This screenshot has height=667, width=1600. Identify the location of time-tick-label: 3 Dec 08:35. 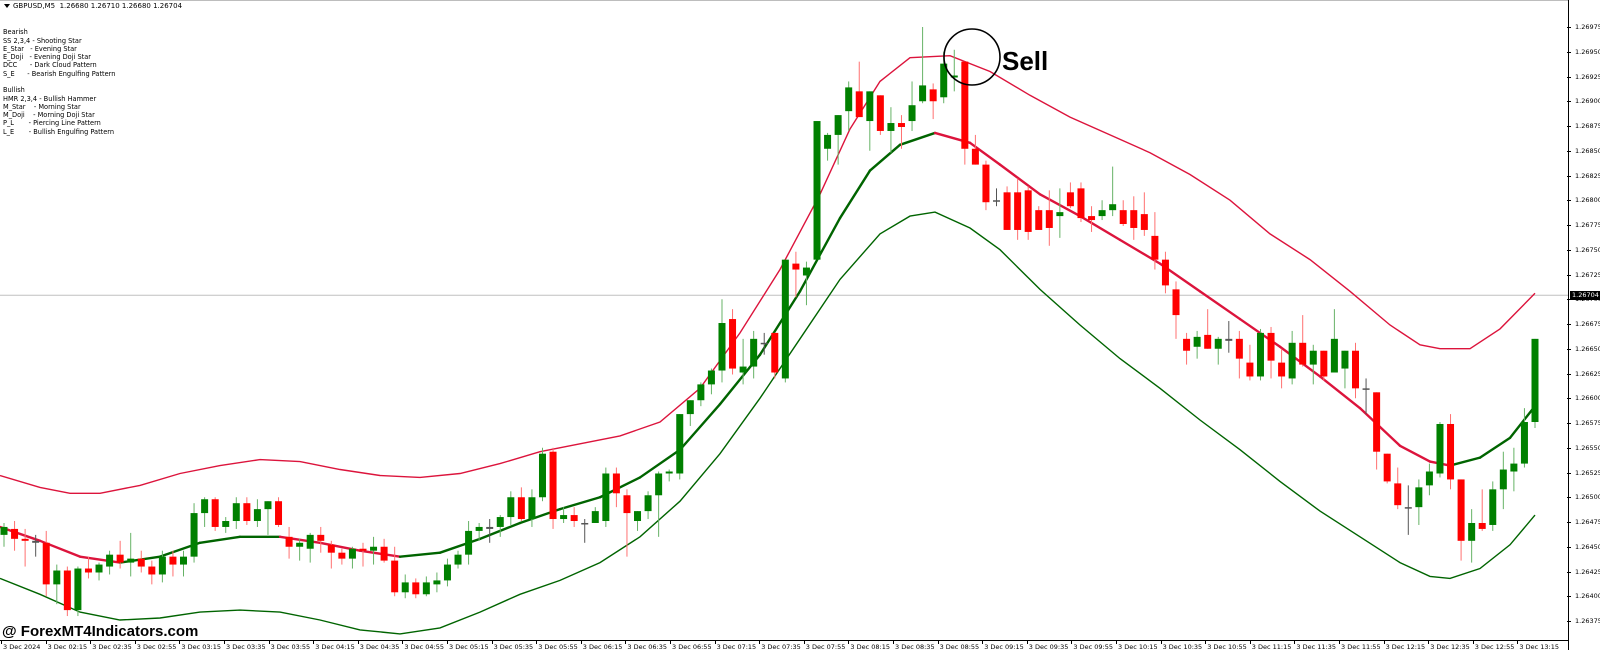
(915, 647).